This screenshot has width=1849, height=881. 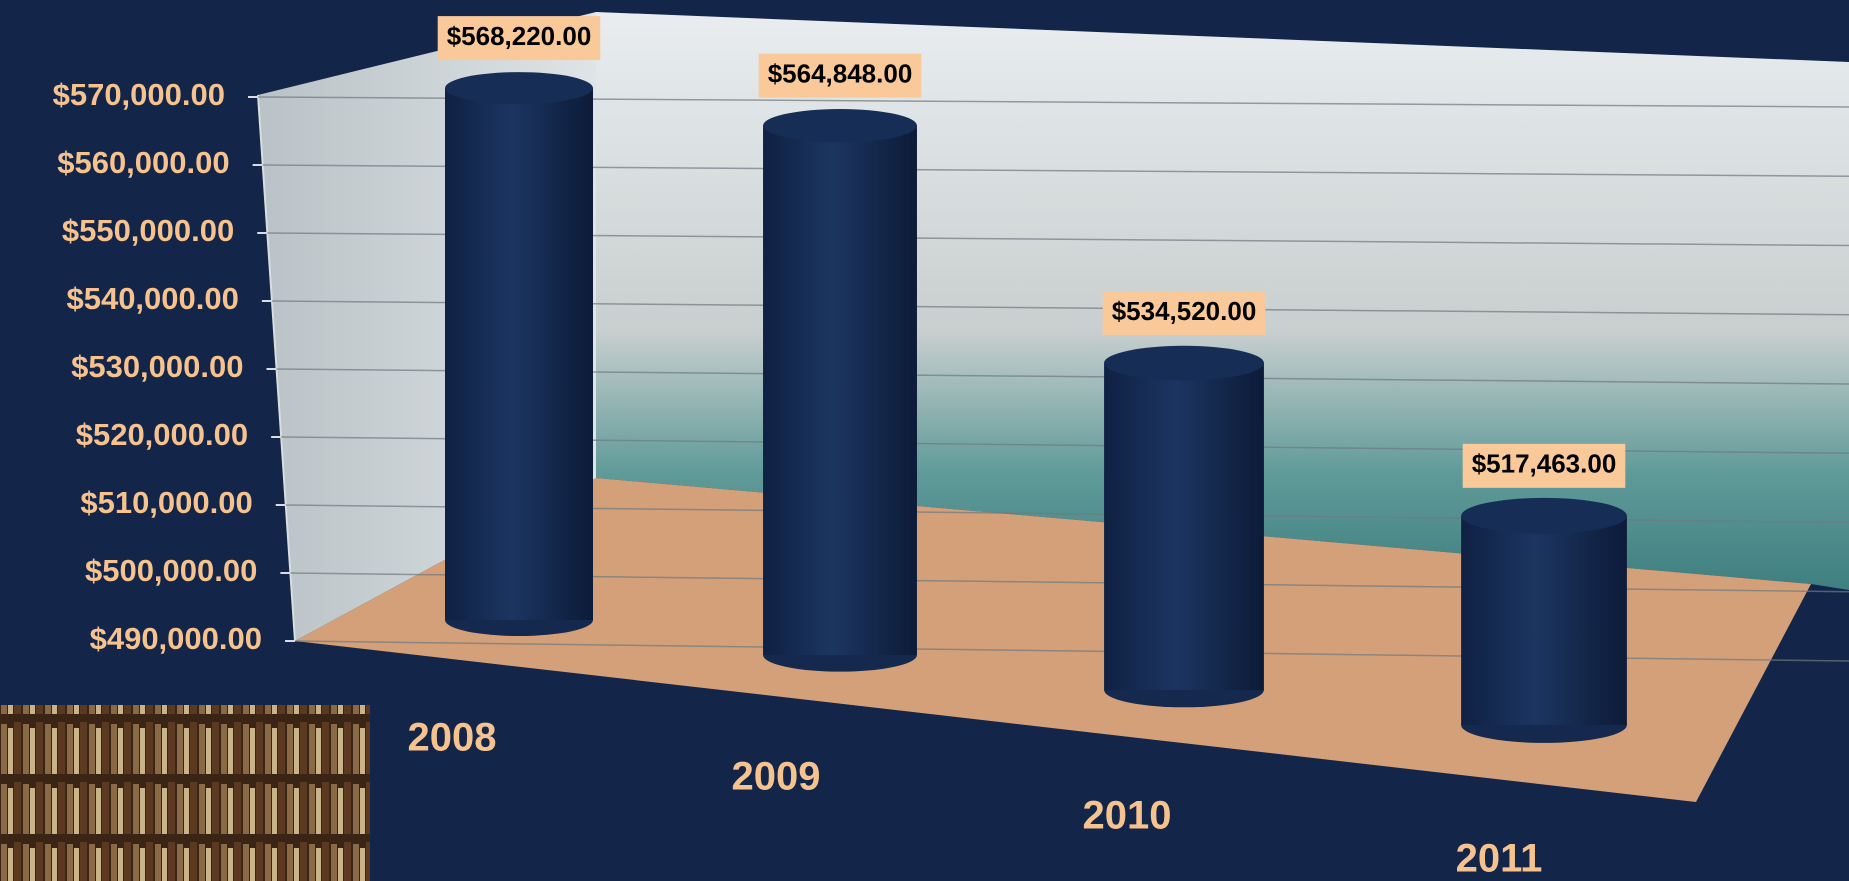 What do you see at coordinates (139, 94) in the screenshot?
I see `y-tick-label: $570,000.00` at bounding box center [139, 94].